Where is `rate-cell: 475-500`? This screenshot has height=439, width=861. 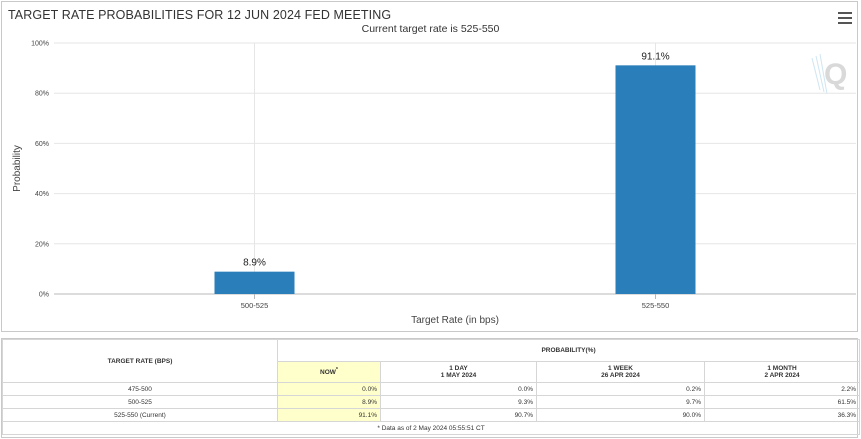 rate-cell: 475-500 is located at coordinates (140, 389).